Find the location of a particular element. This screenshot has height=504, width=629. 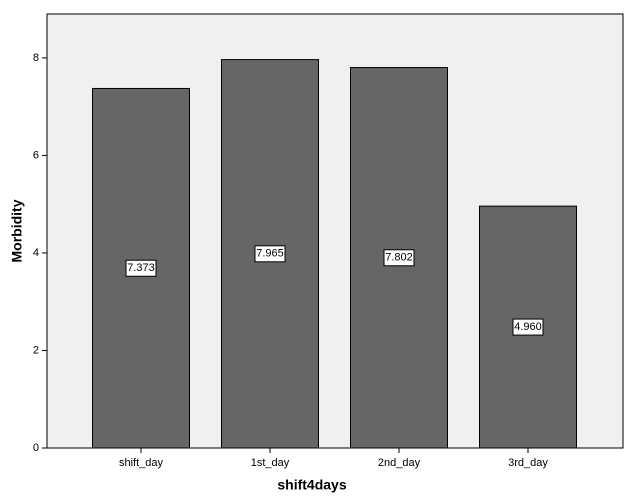

y-tick-label: 6 is located at coordinates (36, 155).